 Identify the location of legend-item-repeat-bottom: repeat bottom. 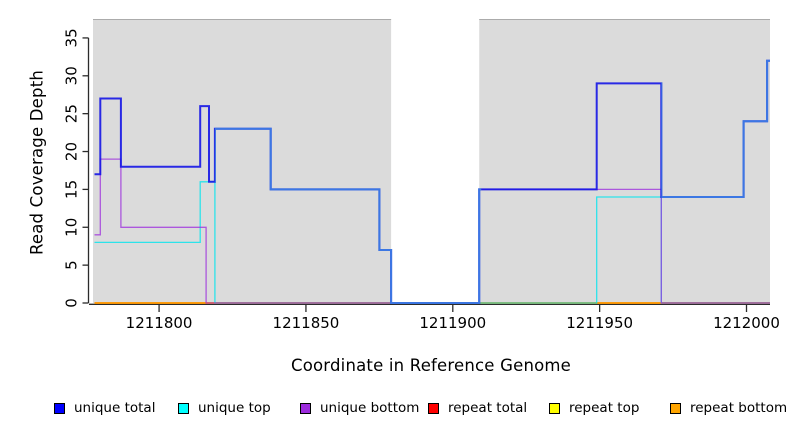
(728, 408).